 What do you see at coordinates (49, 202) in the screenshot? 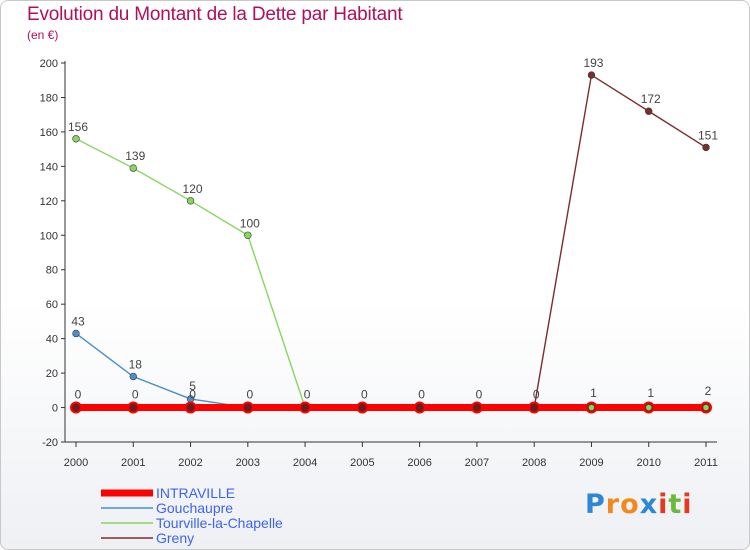
I see `y-tick-label: 120` at bounding box center [49, 202].